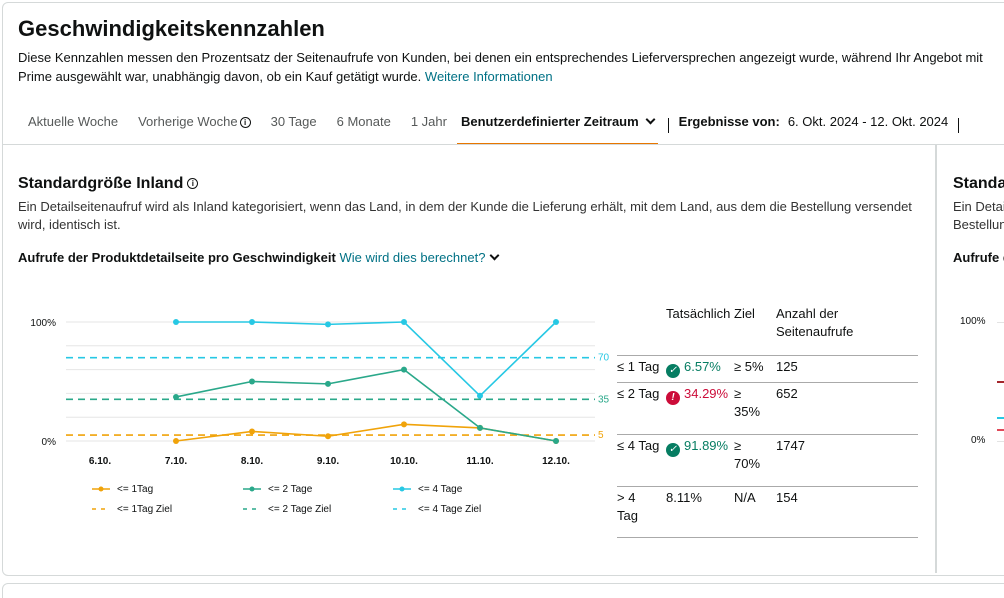 The width and height of the screenshot is (1004, 598). Describe the element at coordinates (503, 144) in the screenshot. I see `tabs-divider` at that location.